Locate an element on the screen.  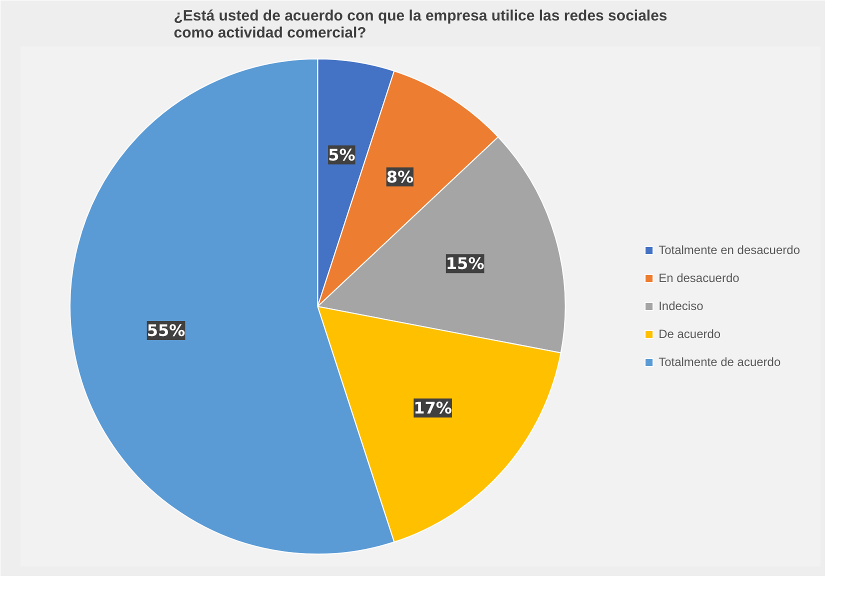
legend-label: Totalmente en desacuerdo is located at coordinates (729, 250).